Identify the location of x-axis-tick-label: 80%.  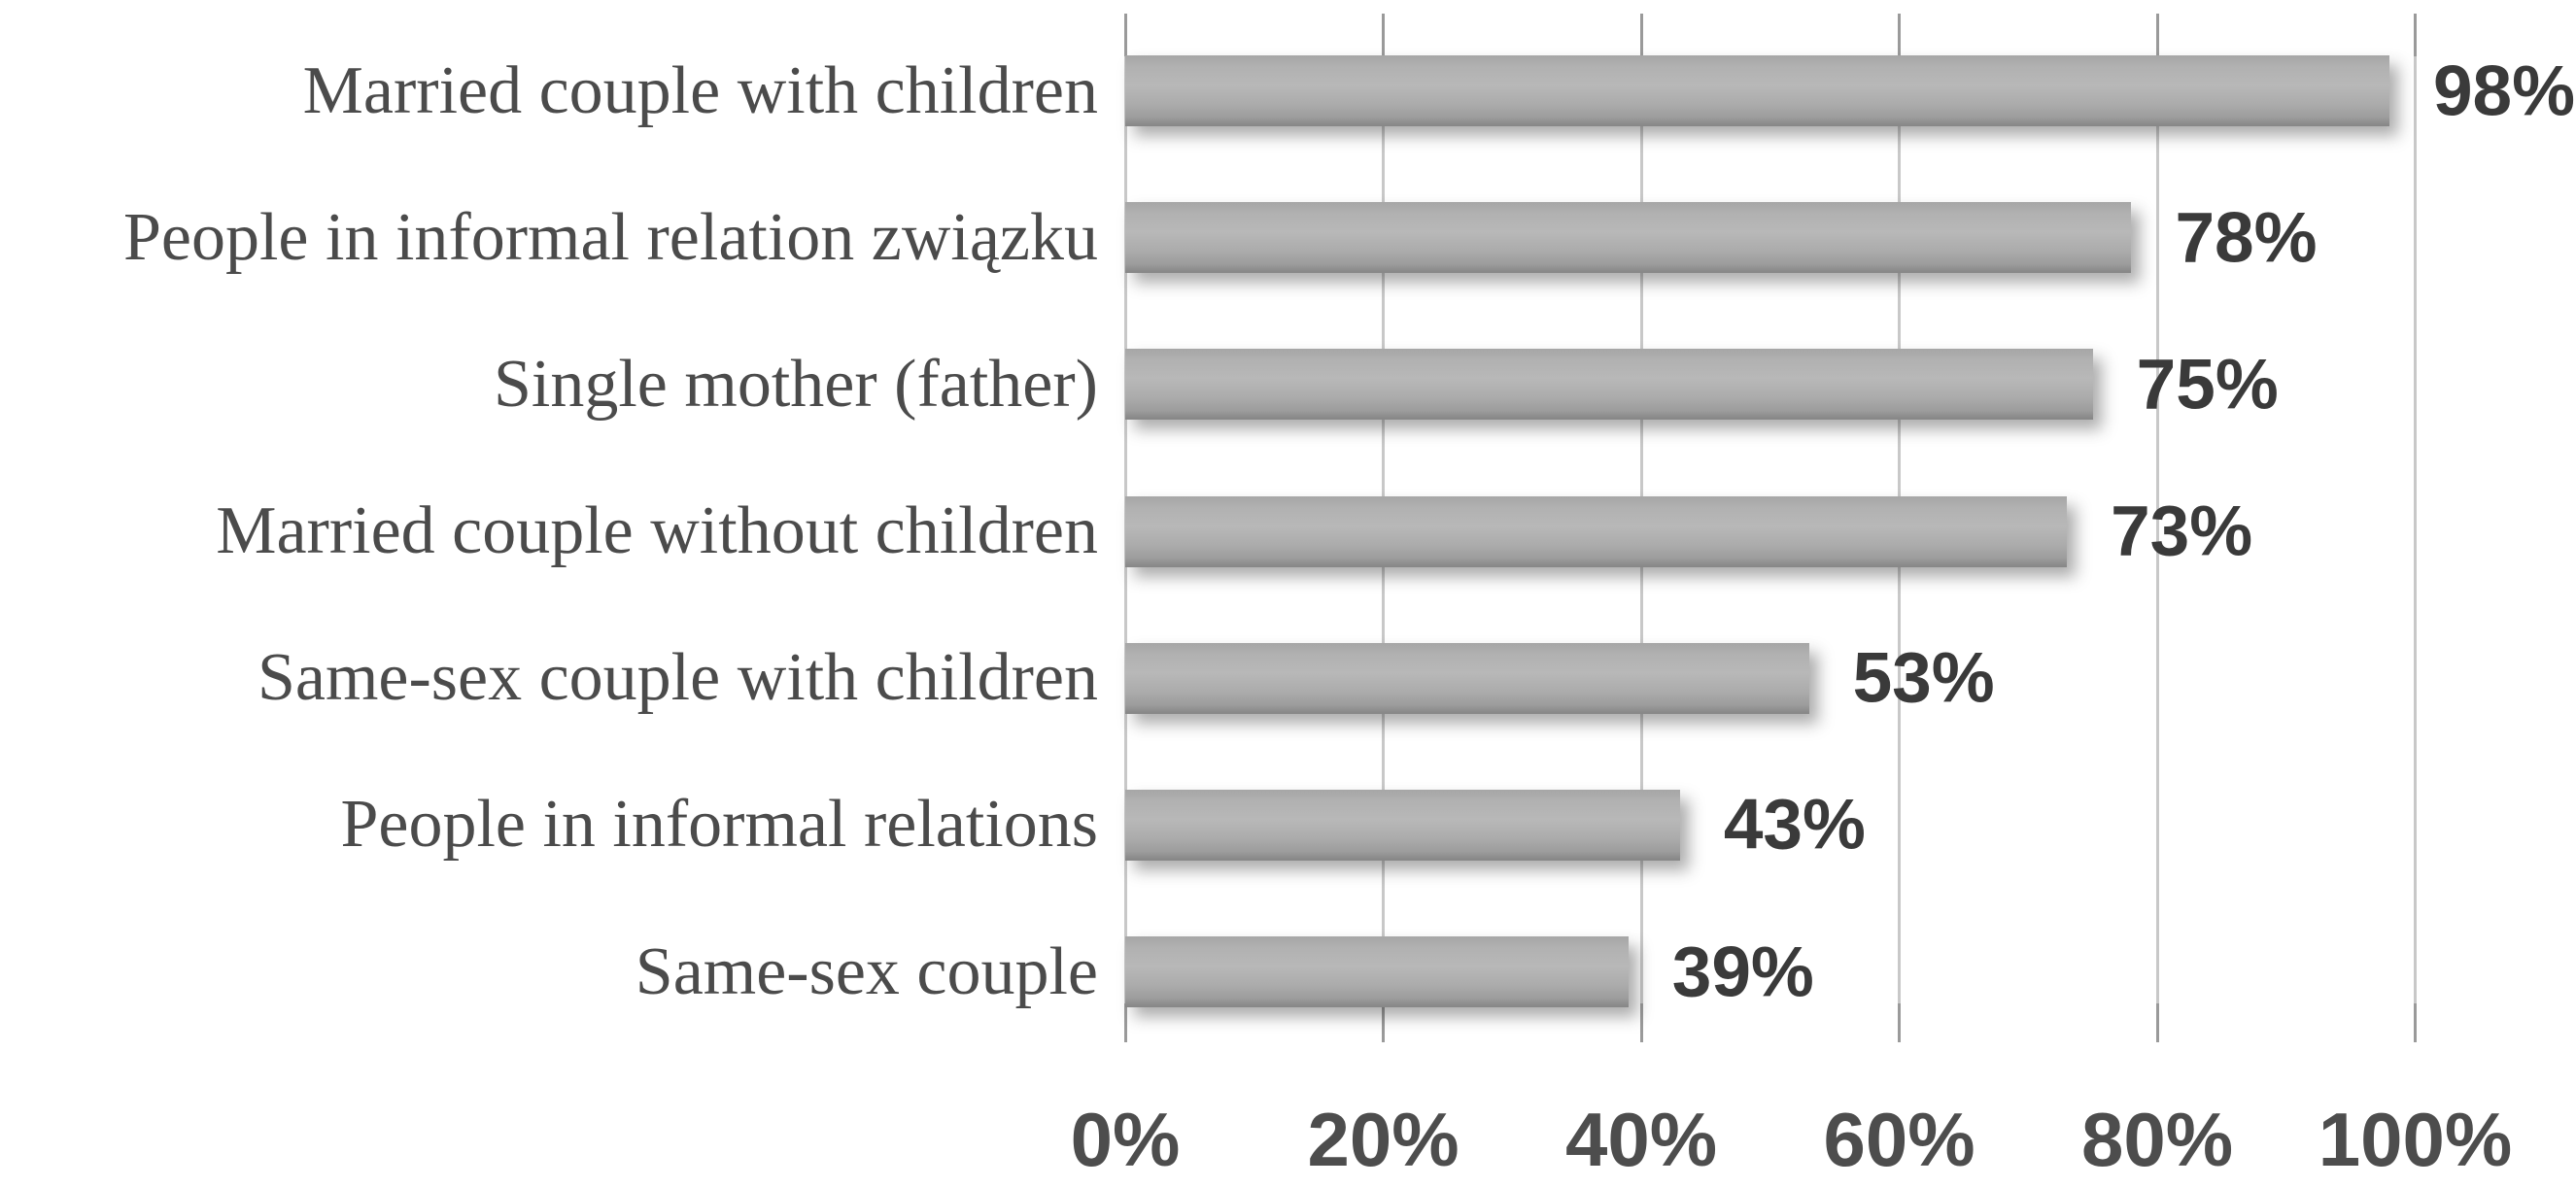
(2157, 1139).